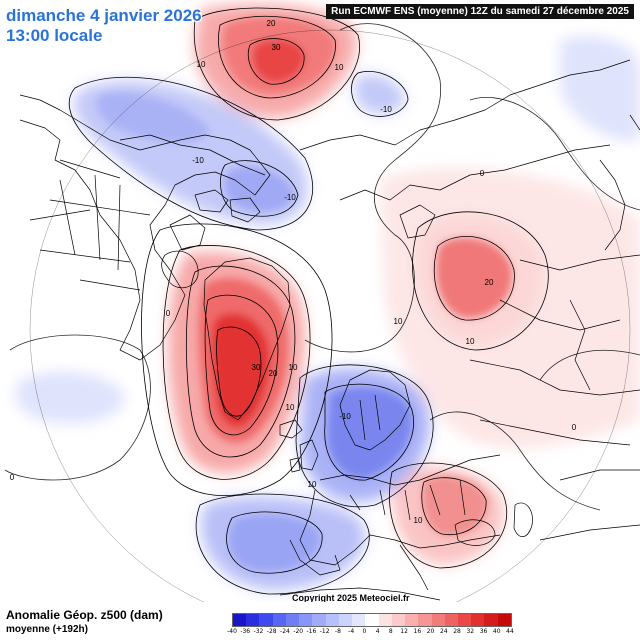 The width and height of the screenshot is (640, 640). I want to click on color-scale-label: -32, so click(258, 631).